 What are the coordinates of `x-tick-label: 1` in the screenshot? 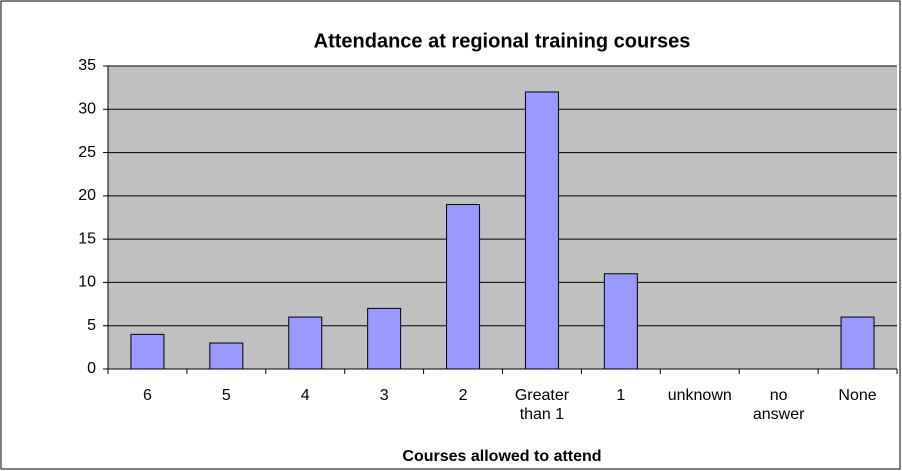 It's located at (621, 395).